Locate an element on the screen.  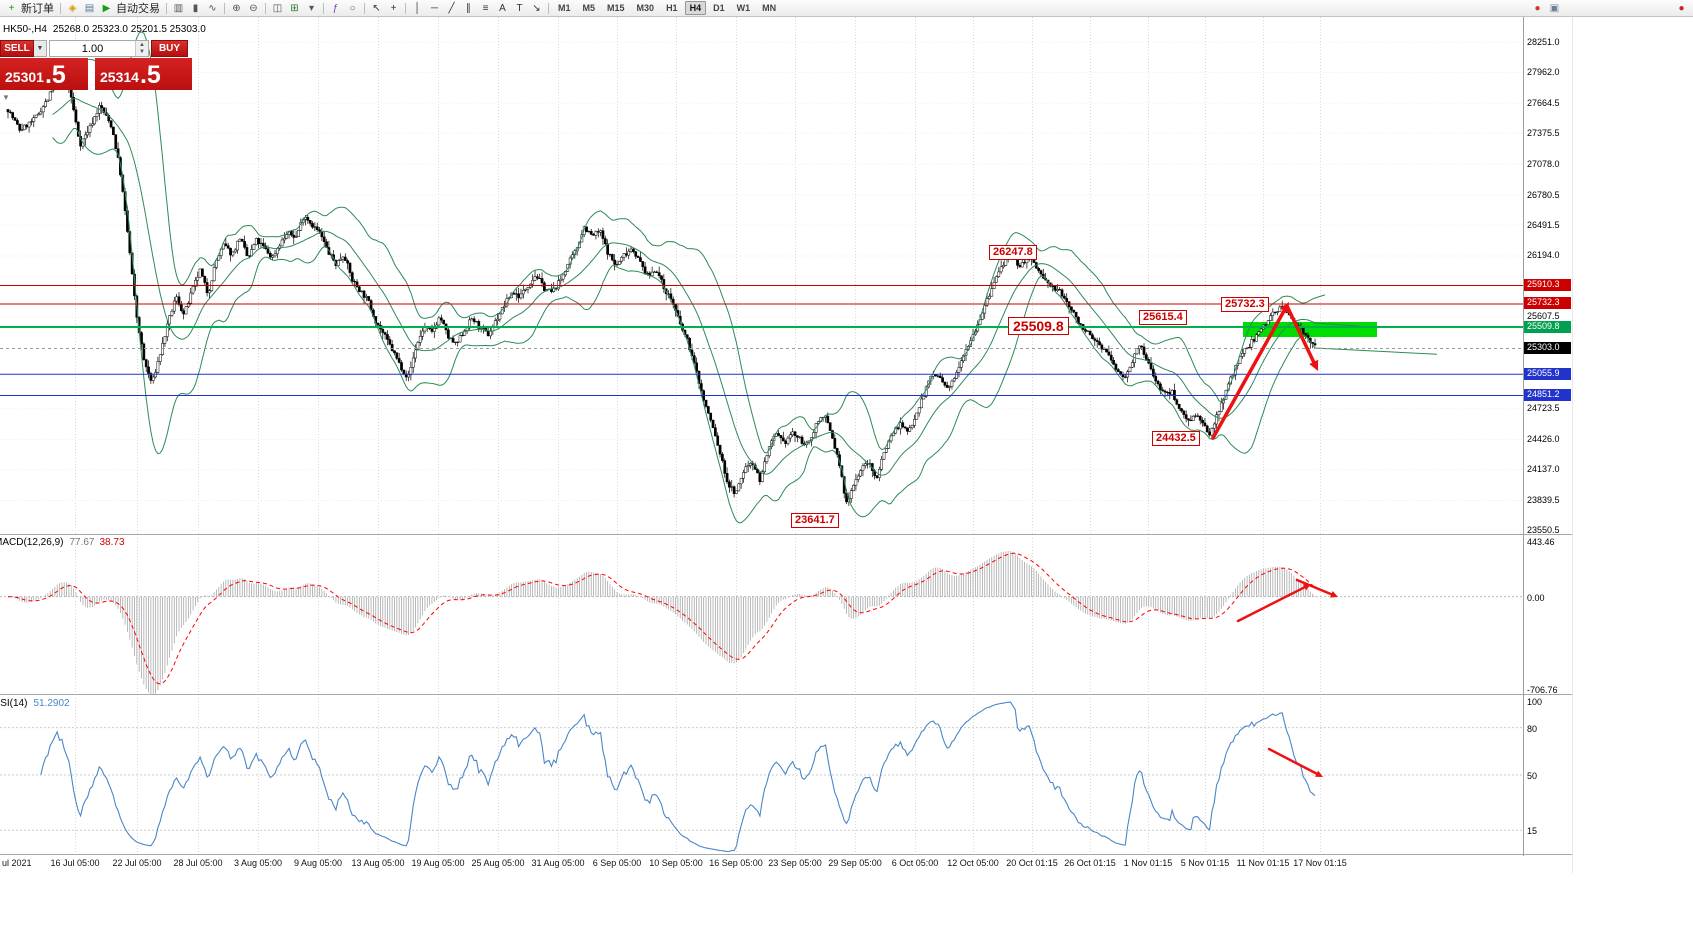
tile-windows-icon: ◫ is located at coordinates (277, 8).